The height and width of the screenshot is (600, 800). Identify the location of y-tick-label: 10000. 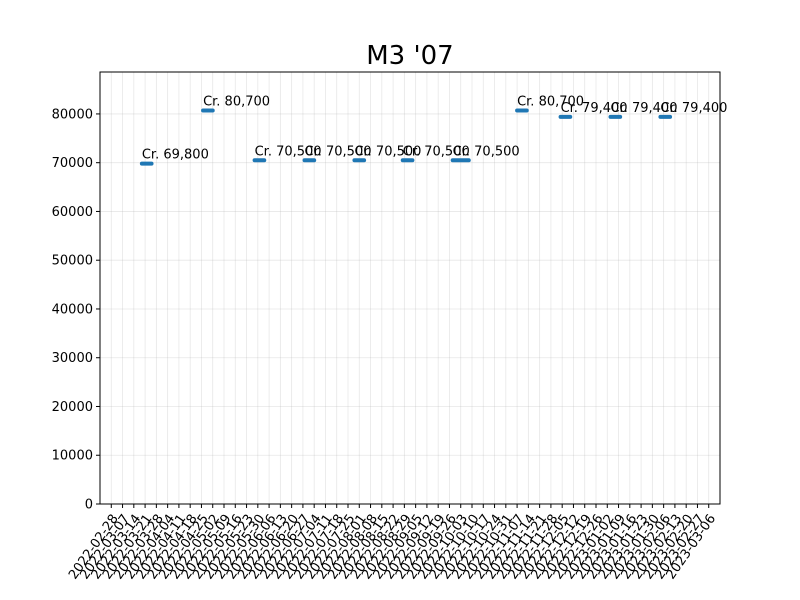
(72, 456).